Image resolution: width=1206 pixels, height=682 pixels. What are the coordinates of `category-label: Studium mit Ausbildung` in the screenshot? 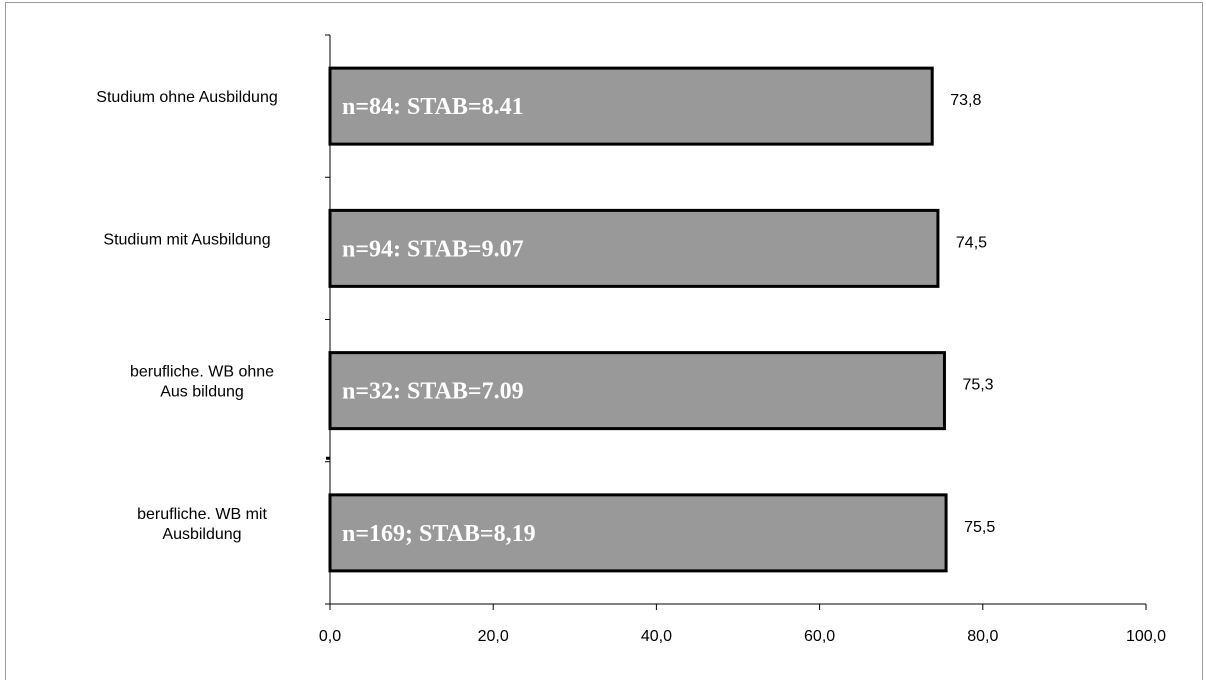 It's located at (186, 239).